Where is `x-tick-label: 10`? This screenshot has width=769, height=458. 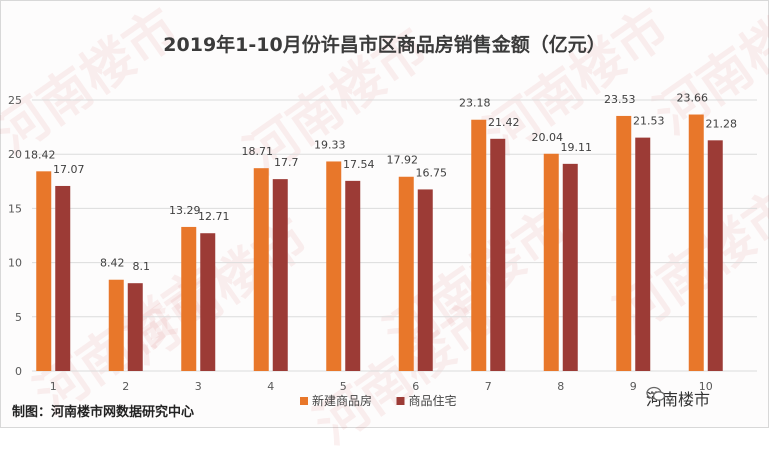
x-tick-label: 10 is located at coordinates (706, 386).